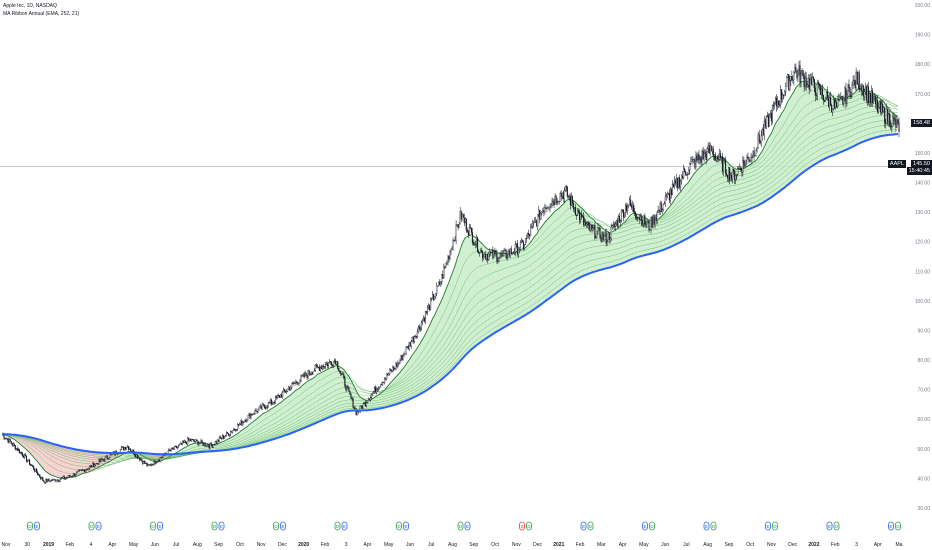 Image resolution: width=932 pixels, height=550 pixels. I want to click on x-tick-label: 3, so click(856, 545).